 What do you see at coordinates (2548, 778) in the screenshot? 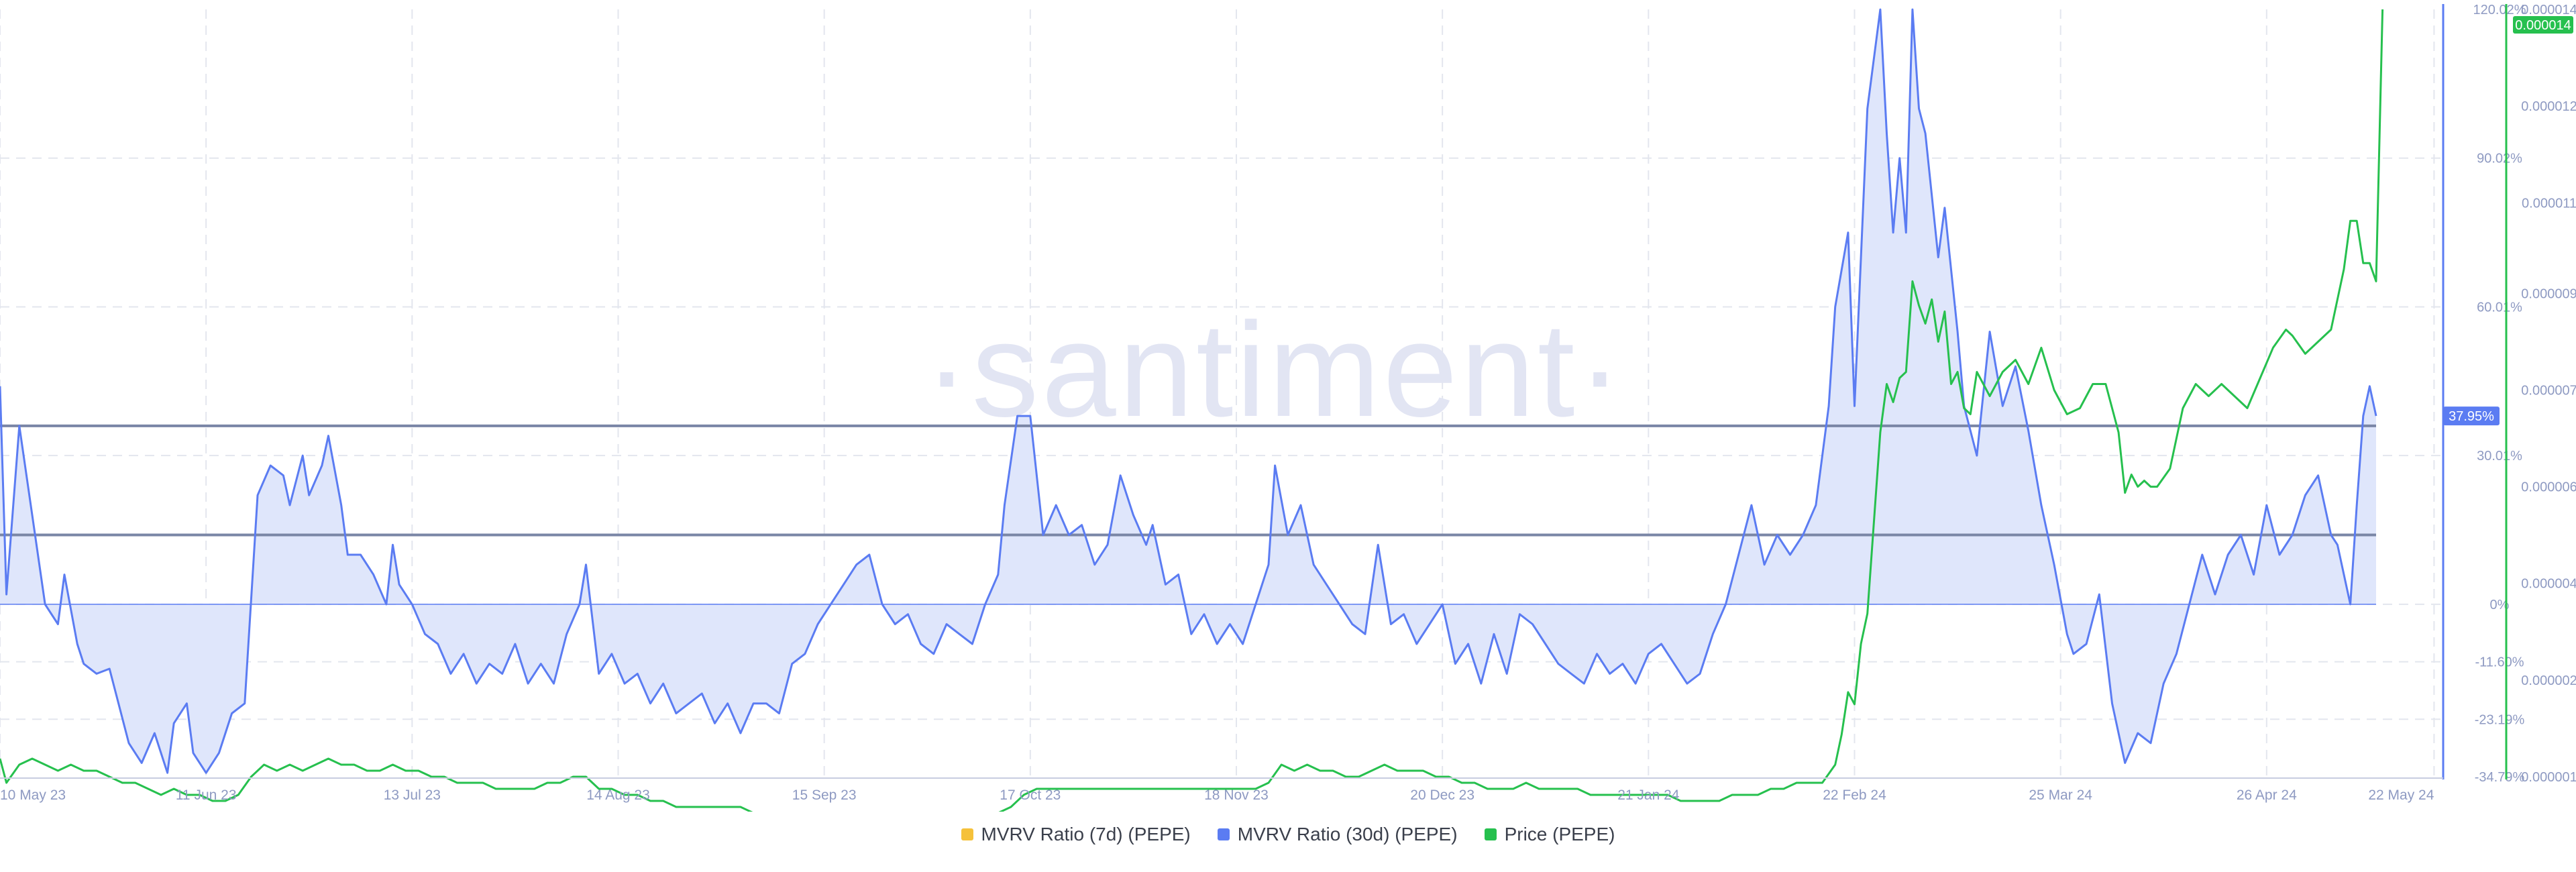
I see `right-axis-tick-label: 0.000001` at bounding box center [2548, 778].